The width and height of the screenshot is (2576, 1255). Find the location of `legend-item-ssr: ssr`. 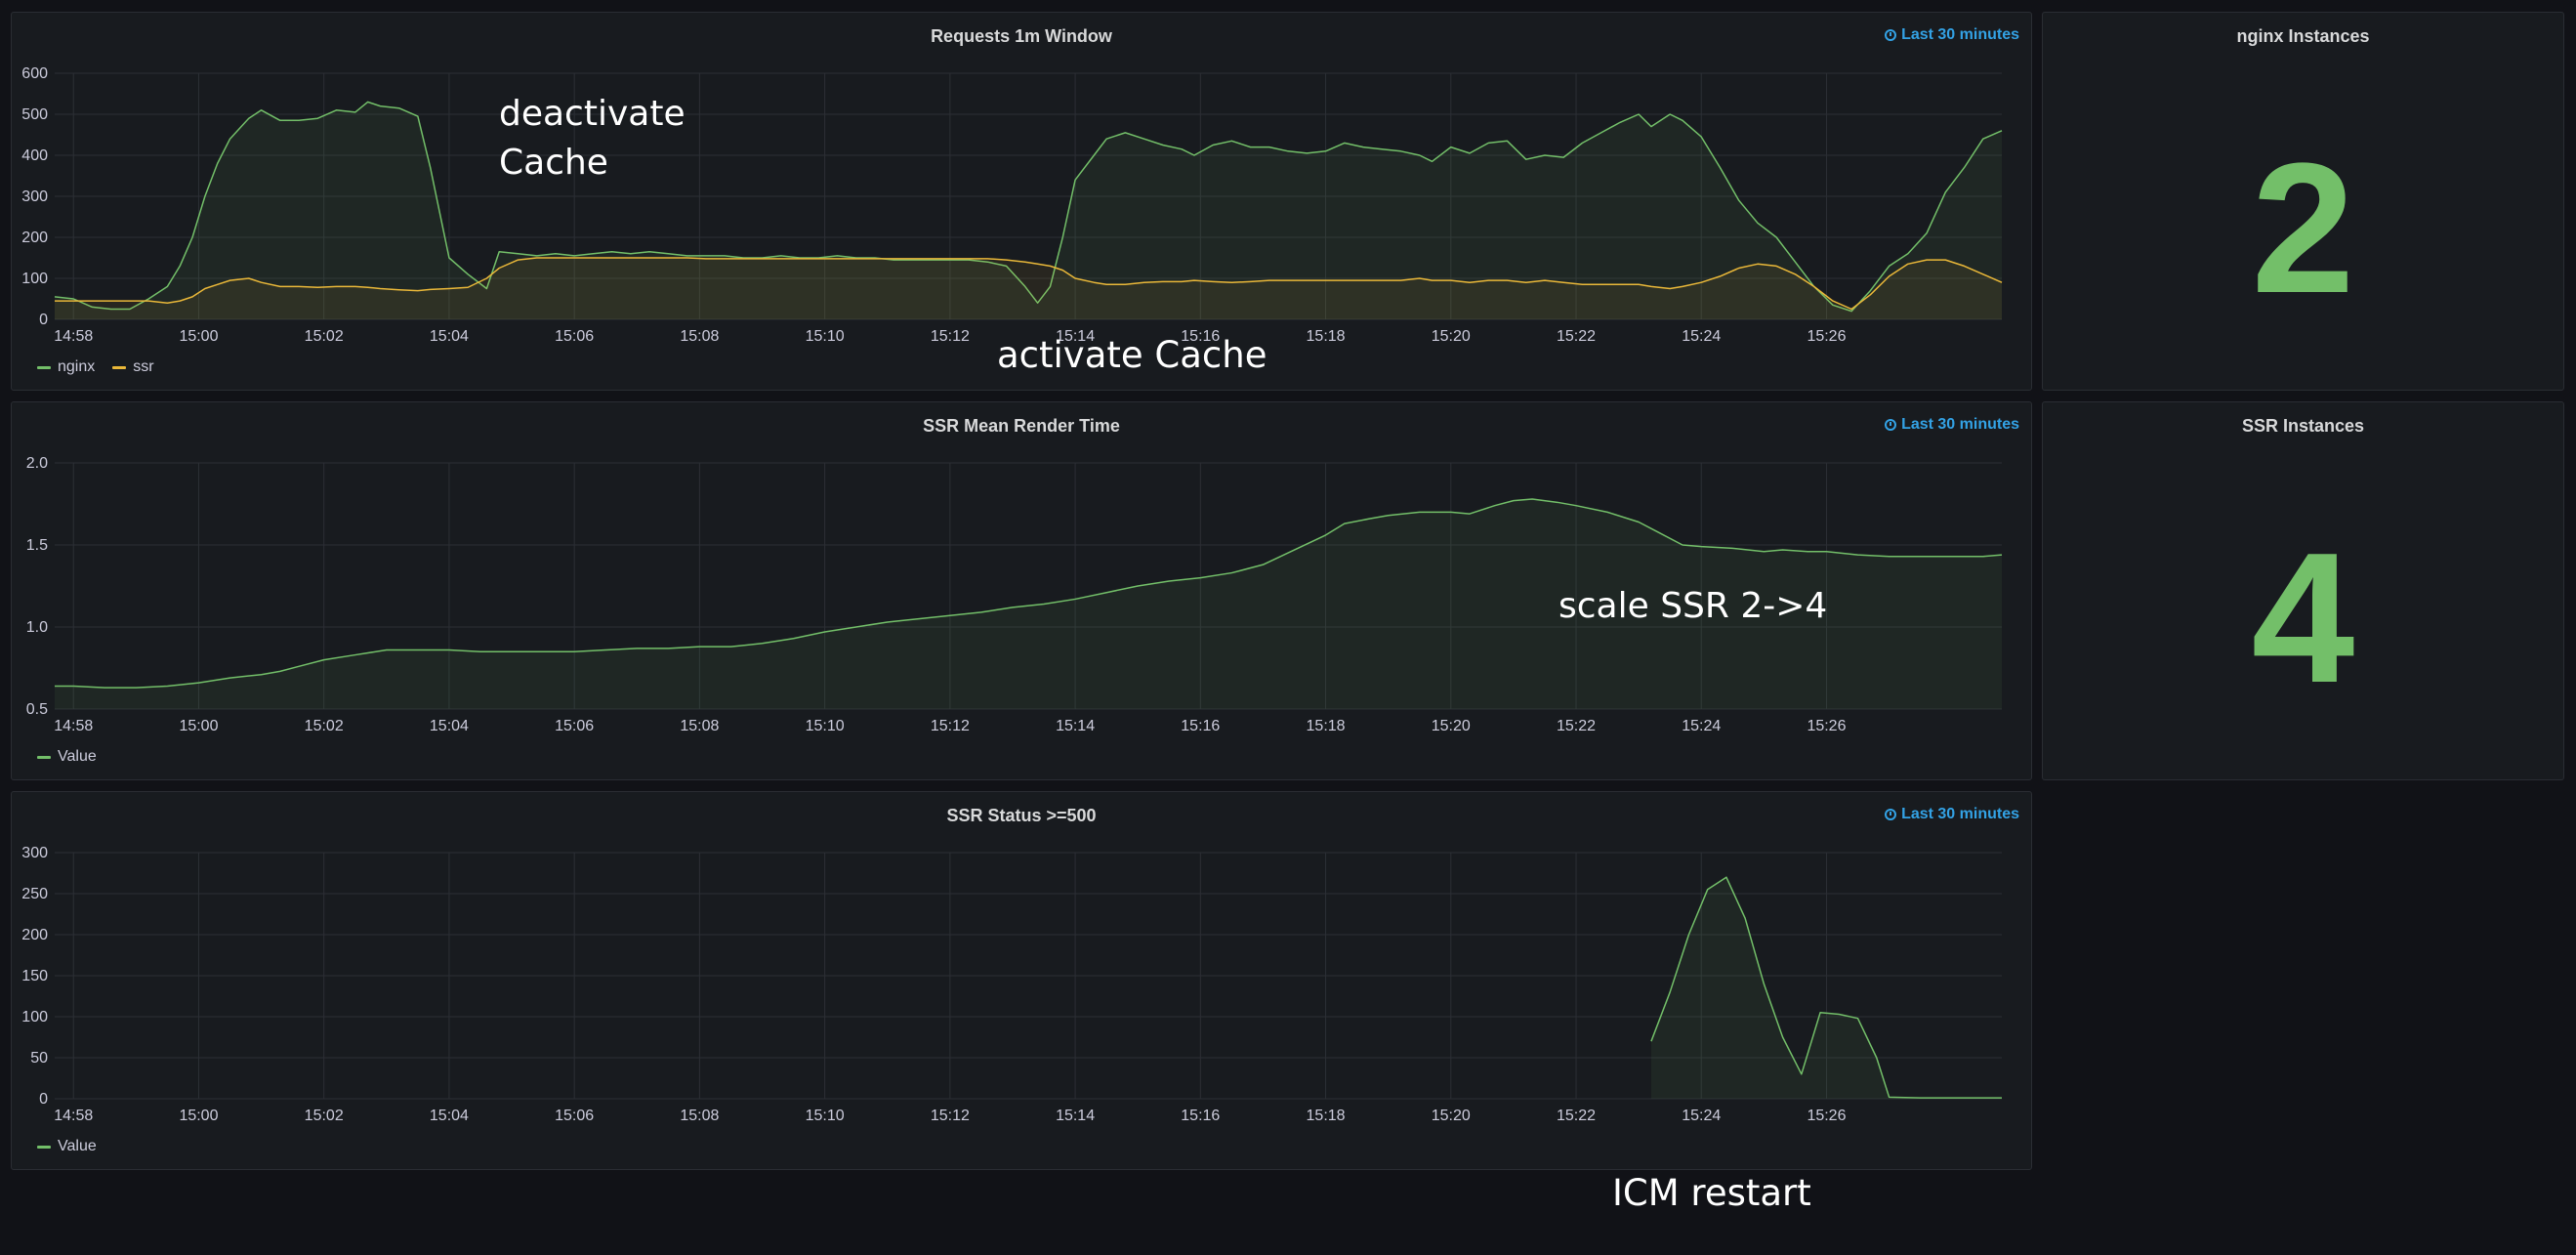

legend-item-ssr: ssr is located at coordinates (133, 367).